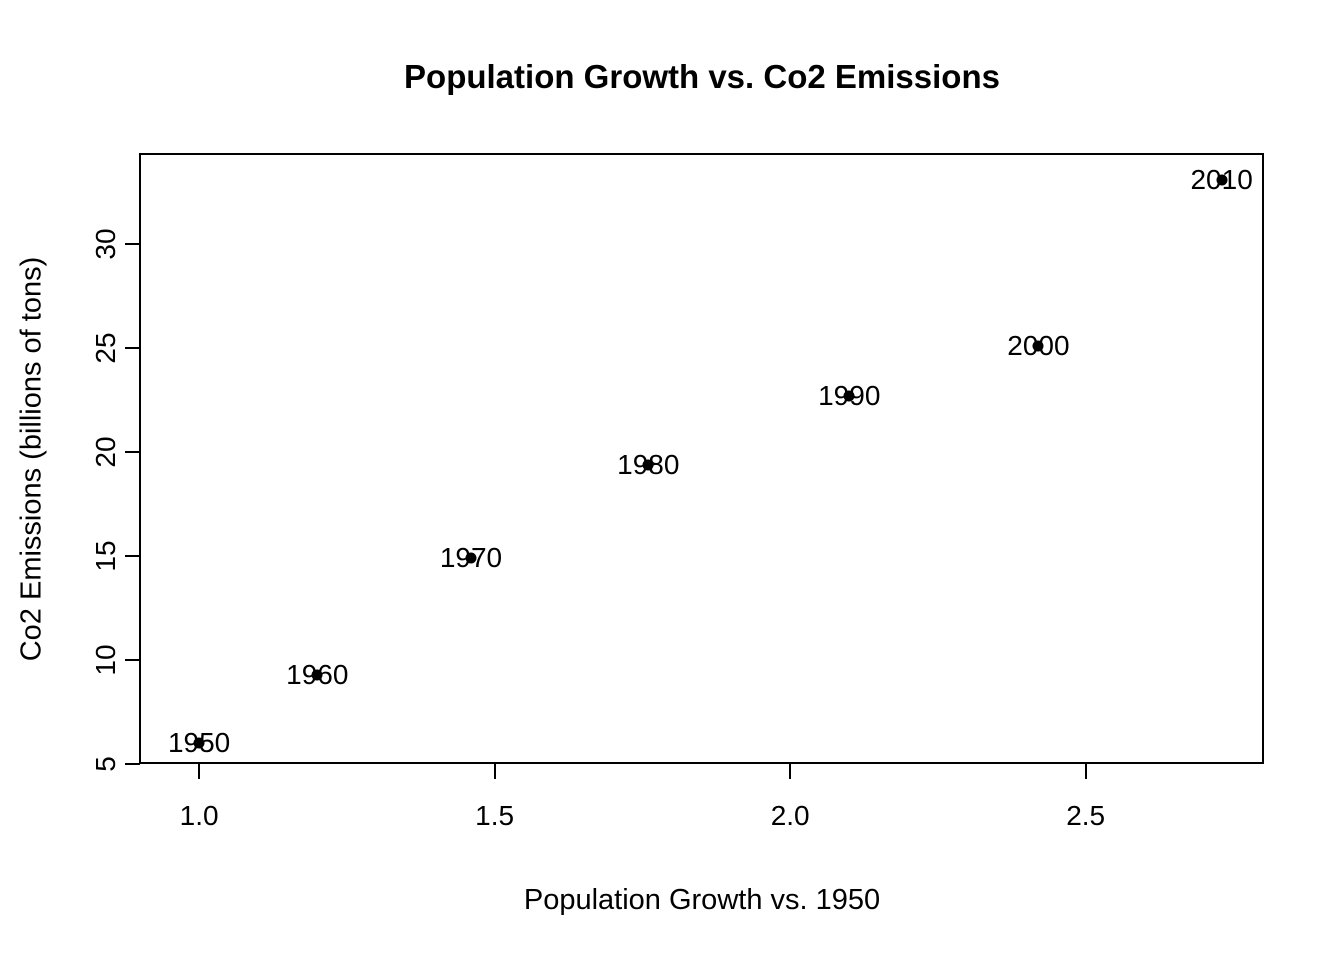 The image size is (1344, 960). Describe the element at coordinates (105, 556) in the screenshot. I see `y-tick-label: 15` at that location.